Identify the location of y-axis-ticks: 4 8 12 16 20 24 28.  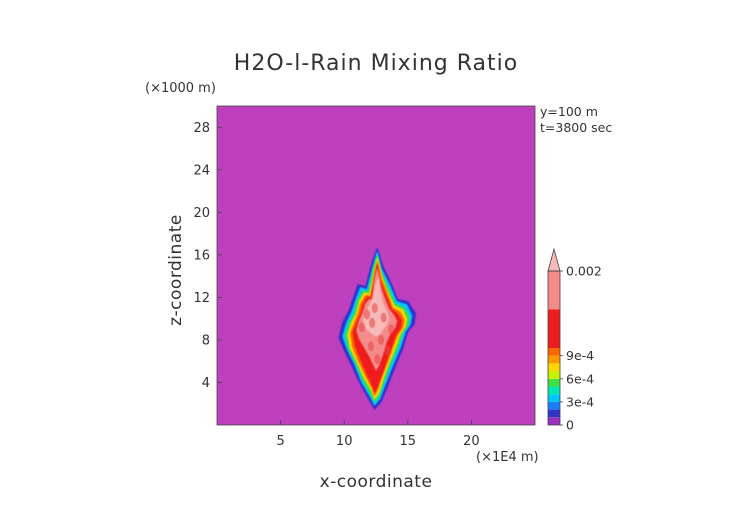
(207, 256).